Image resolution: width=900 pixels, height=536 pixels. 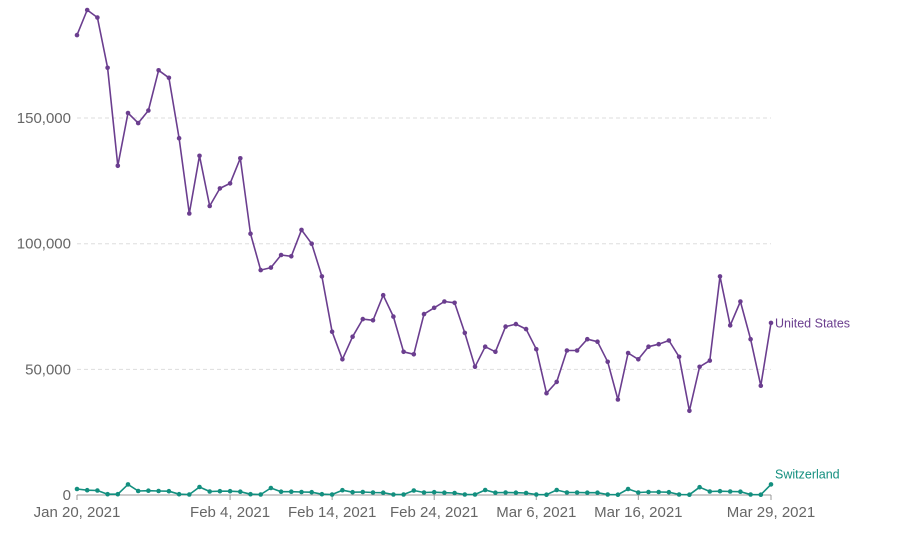 What do you see at coordinates (44, 307) in the screenshot?
I see `y-axis-ticks: 0 50,000 100,000 150,000` at bounding box center [44, 307].